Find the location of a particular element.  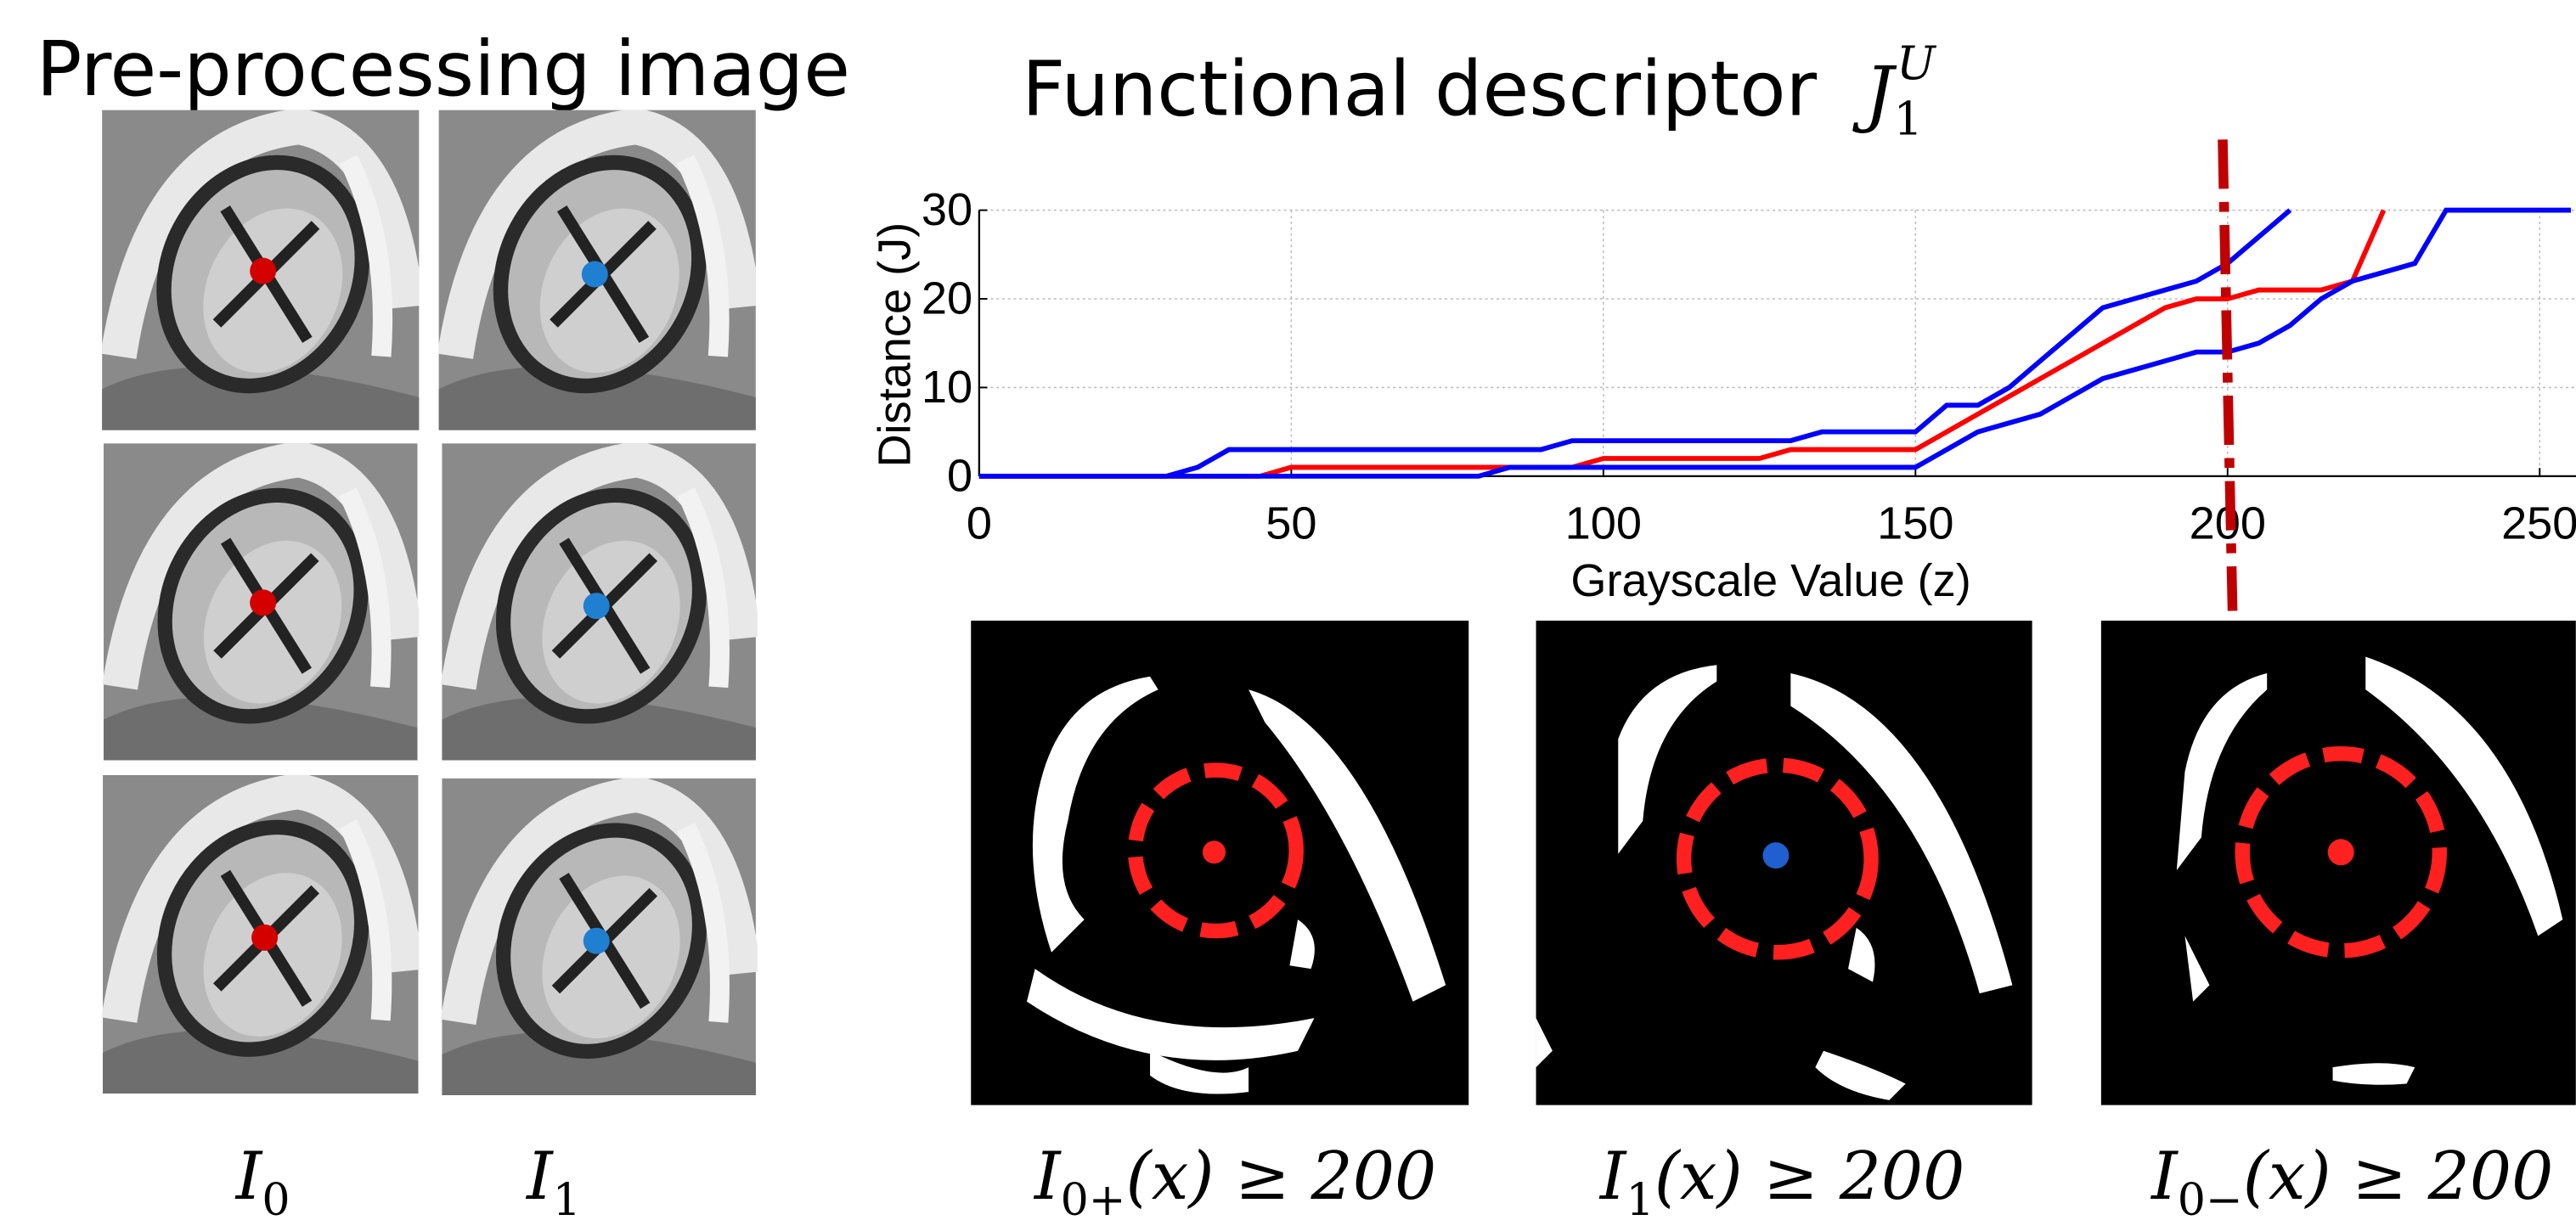

y-tick-label: 0 is located at coordinates (959, 475).